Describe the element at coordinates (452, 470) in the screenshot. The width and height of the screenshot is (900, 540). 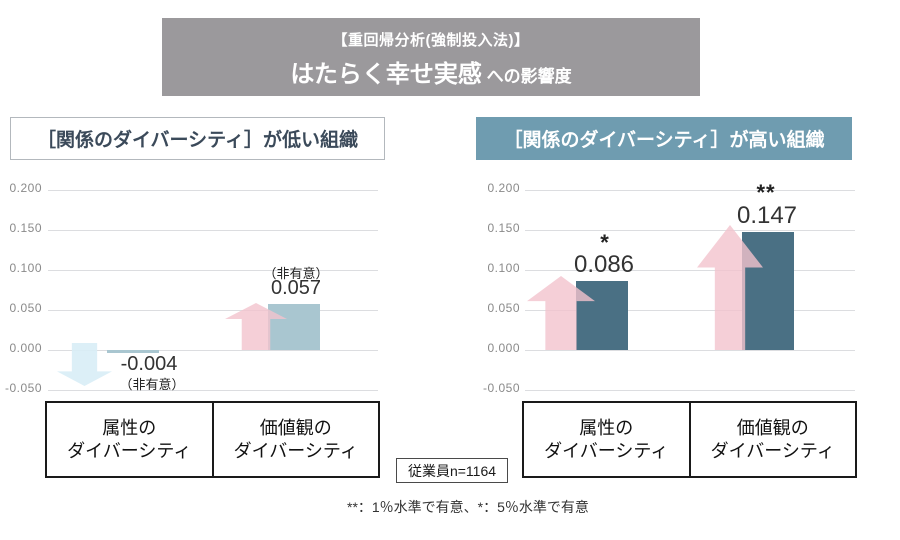
I see `sample-size-badge: 従業員n=1164` at that location.